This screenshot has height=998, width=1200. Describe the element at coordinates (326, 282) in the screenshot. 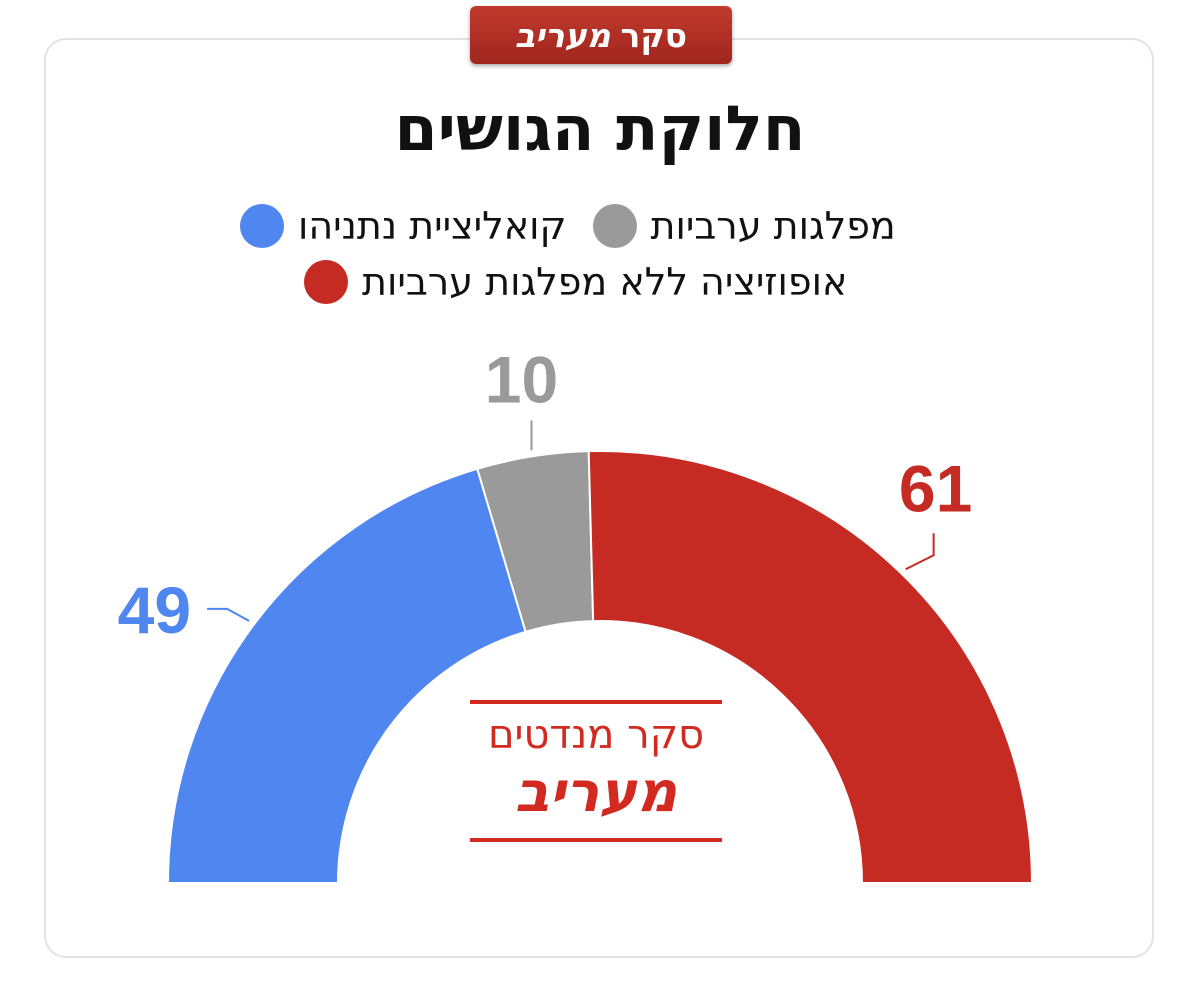

I see `legend-dot-red` at that location.